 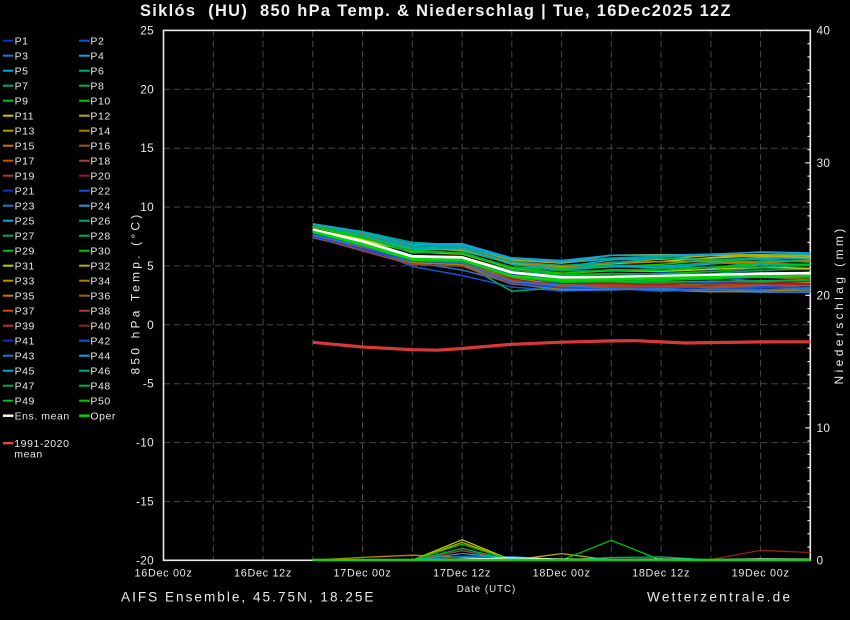 What do you see at coordinates (100, 161) in the screenshot?
I see `svg-text: P18` at bounding box center [100, 161].